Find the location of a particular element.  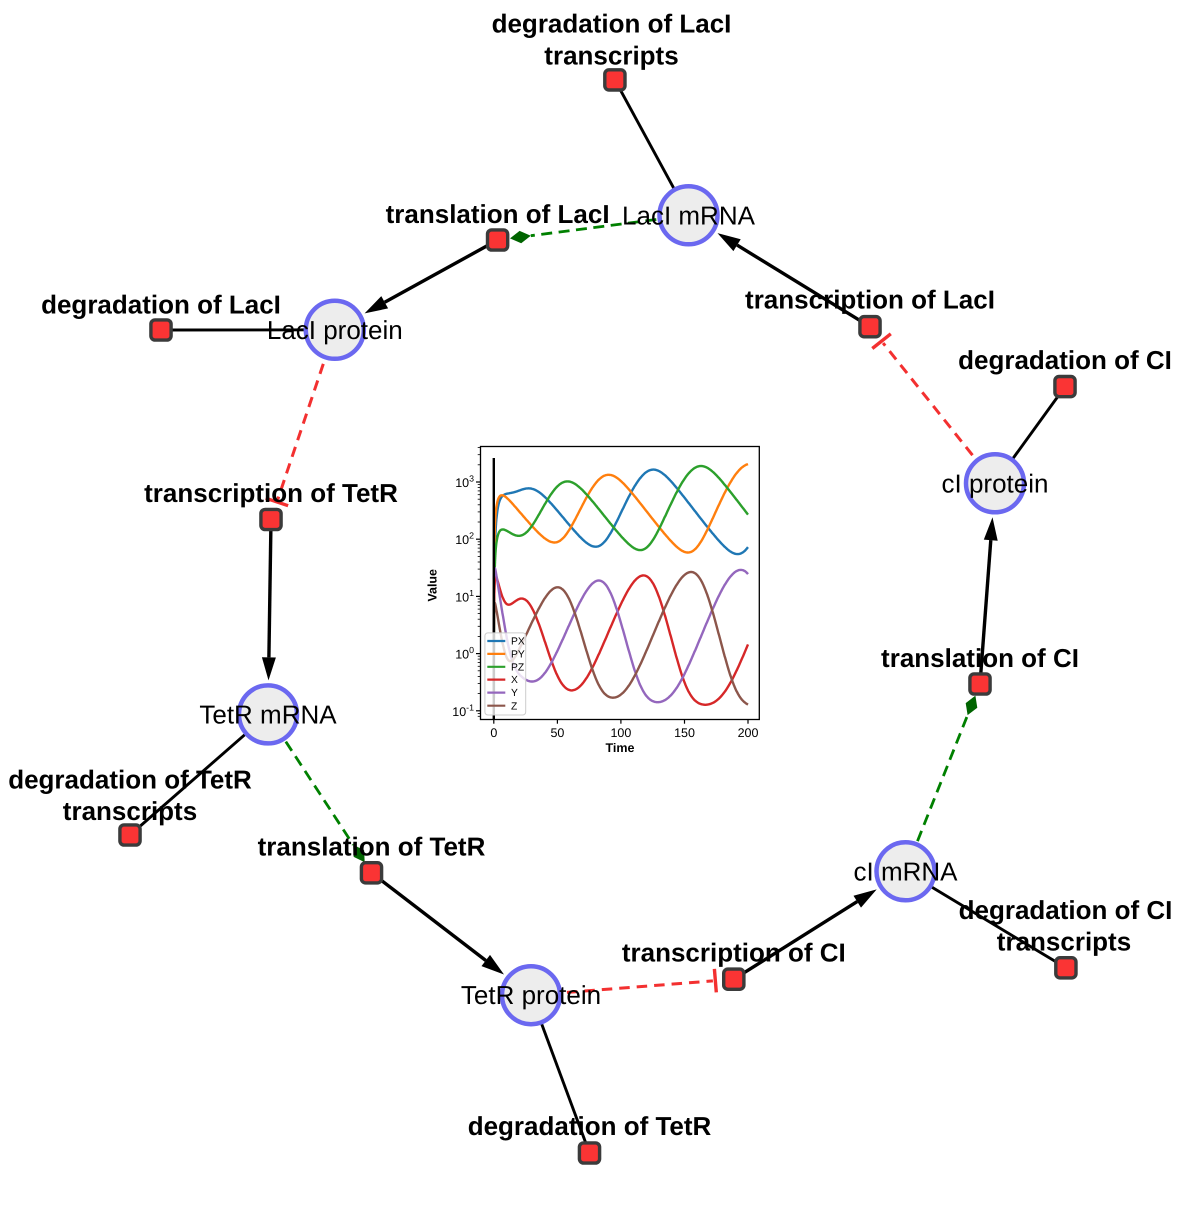

svg-text: PX is located at coordinates (518, 642).